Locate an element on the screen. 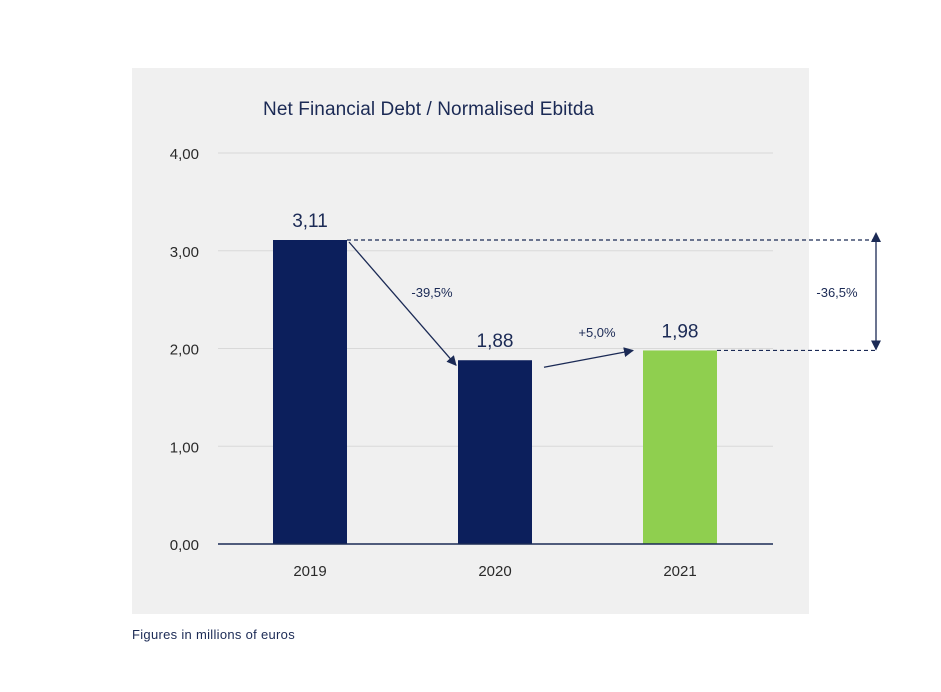  change-label-2019-2021: -36,5% is located at coordinates (837, 292).